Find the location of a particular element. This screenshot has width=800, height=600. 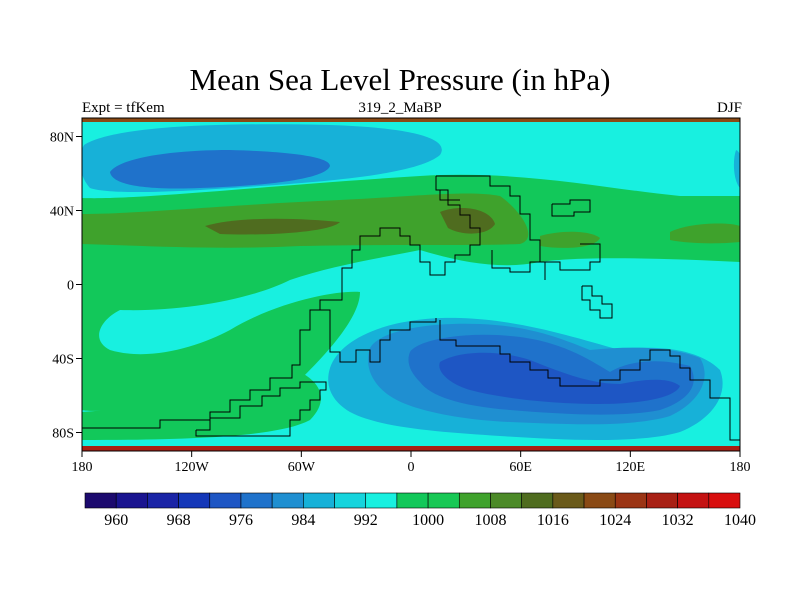

colorbar-label: 1000 is located at coordinates (428, 520).